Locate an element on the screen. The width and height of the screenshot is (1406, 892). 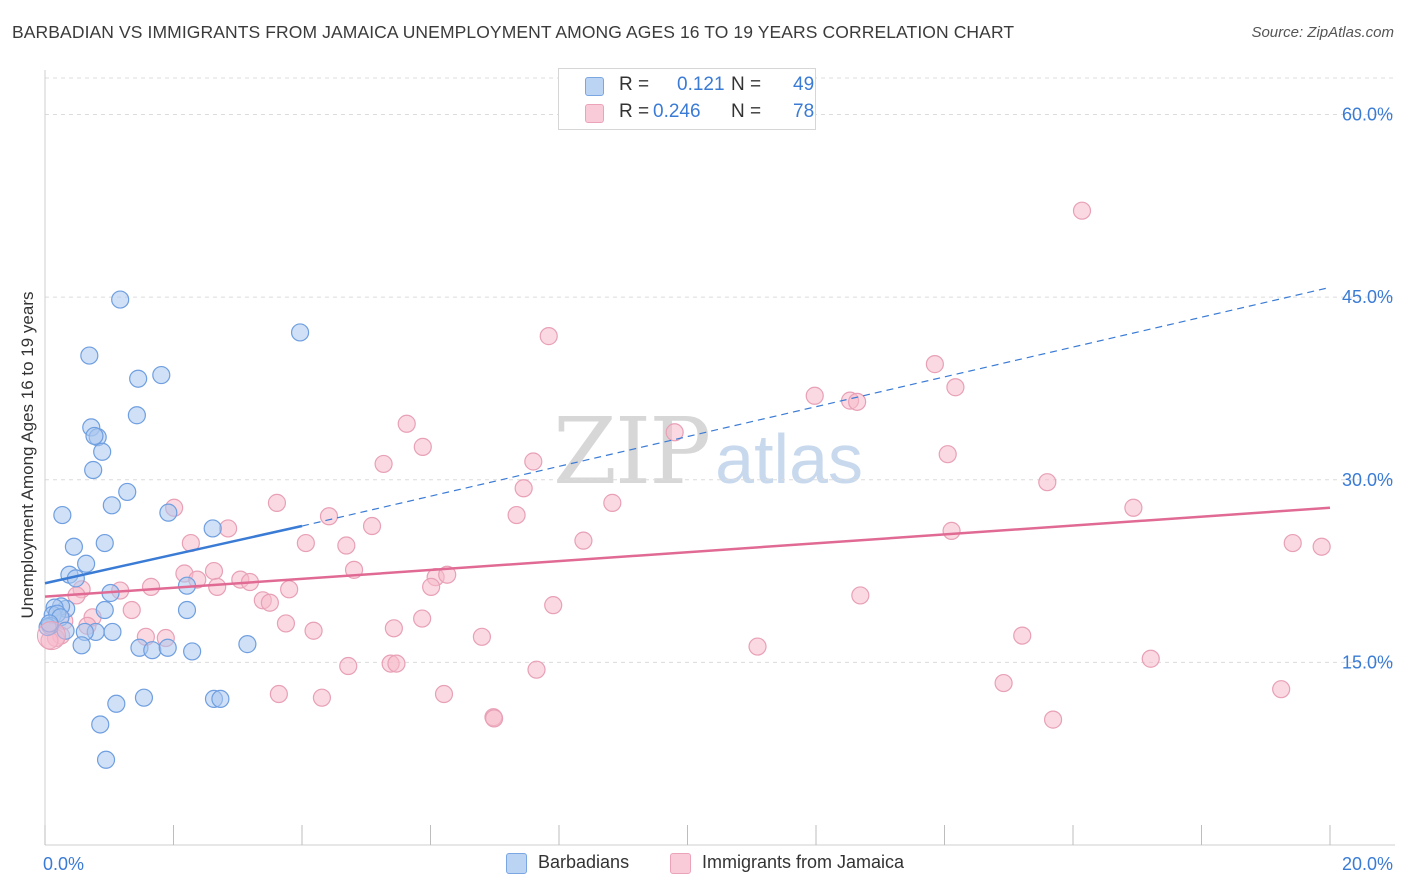
legend-r-value: 0.121 is located at coordinates (701, 84).